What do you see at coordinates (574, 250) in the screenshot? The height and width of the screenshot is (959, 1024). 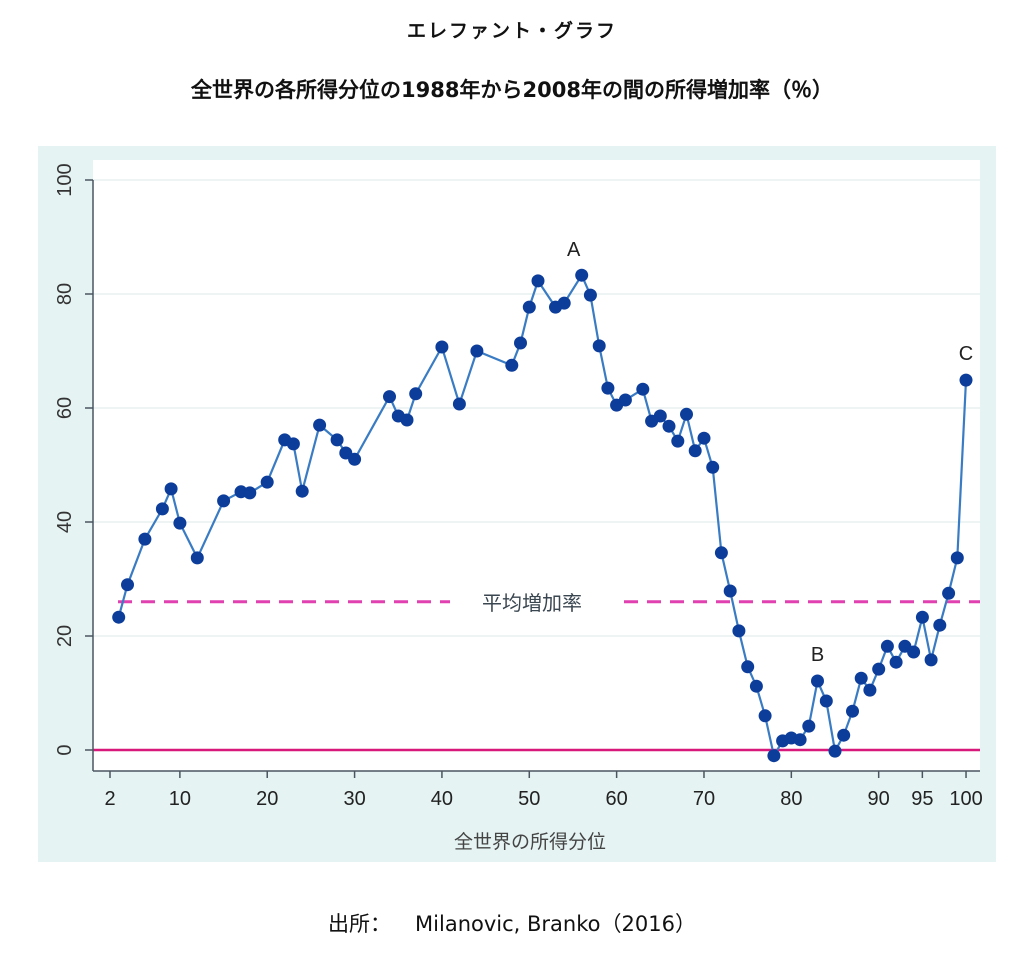 I see `annotation-a: A` at bounding box center [574, 250].